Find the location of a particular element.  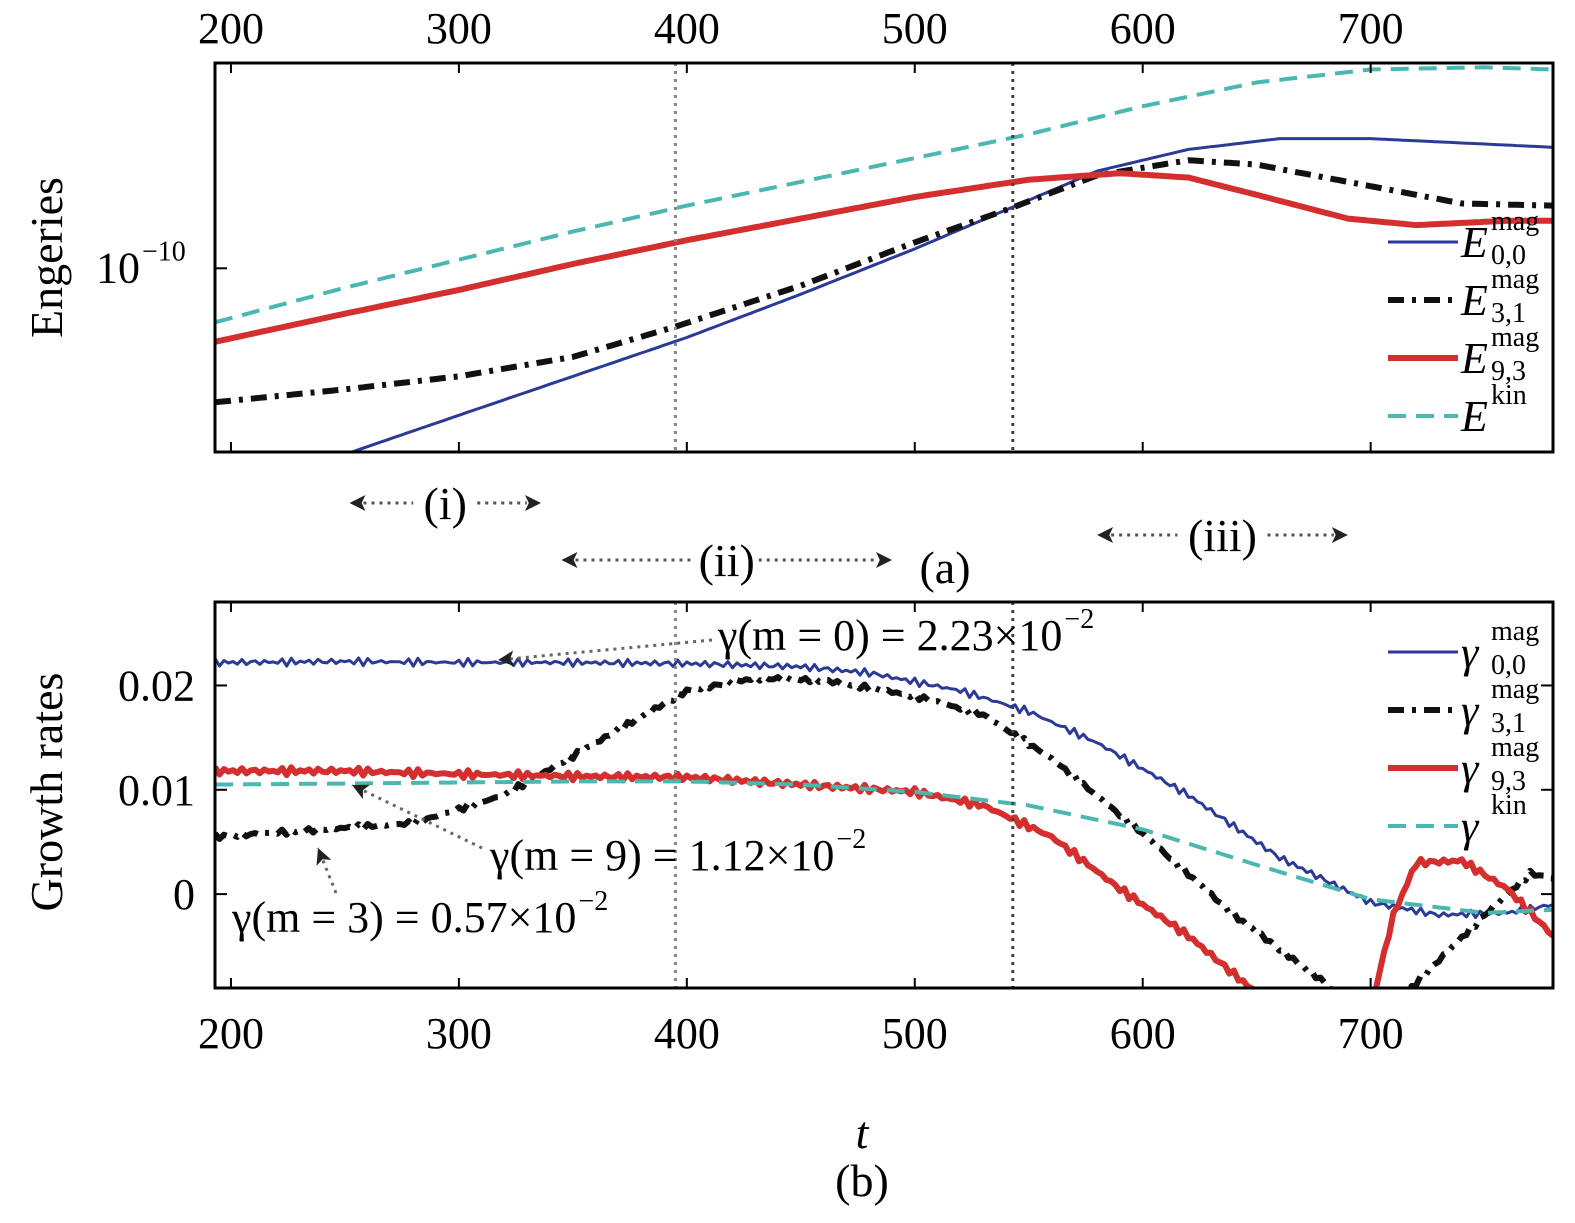

region-markers: (i) (ii) (iii) (a) is located at coordinates (848, 535).